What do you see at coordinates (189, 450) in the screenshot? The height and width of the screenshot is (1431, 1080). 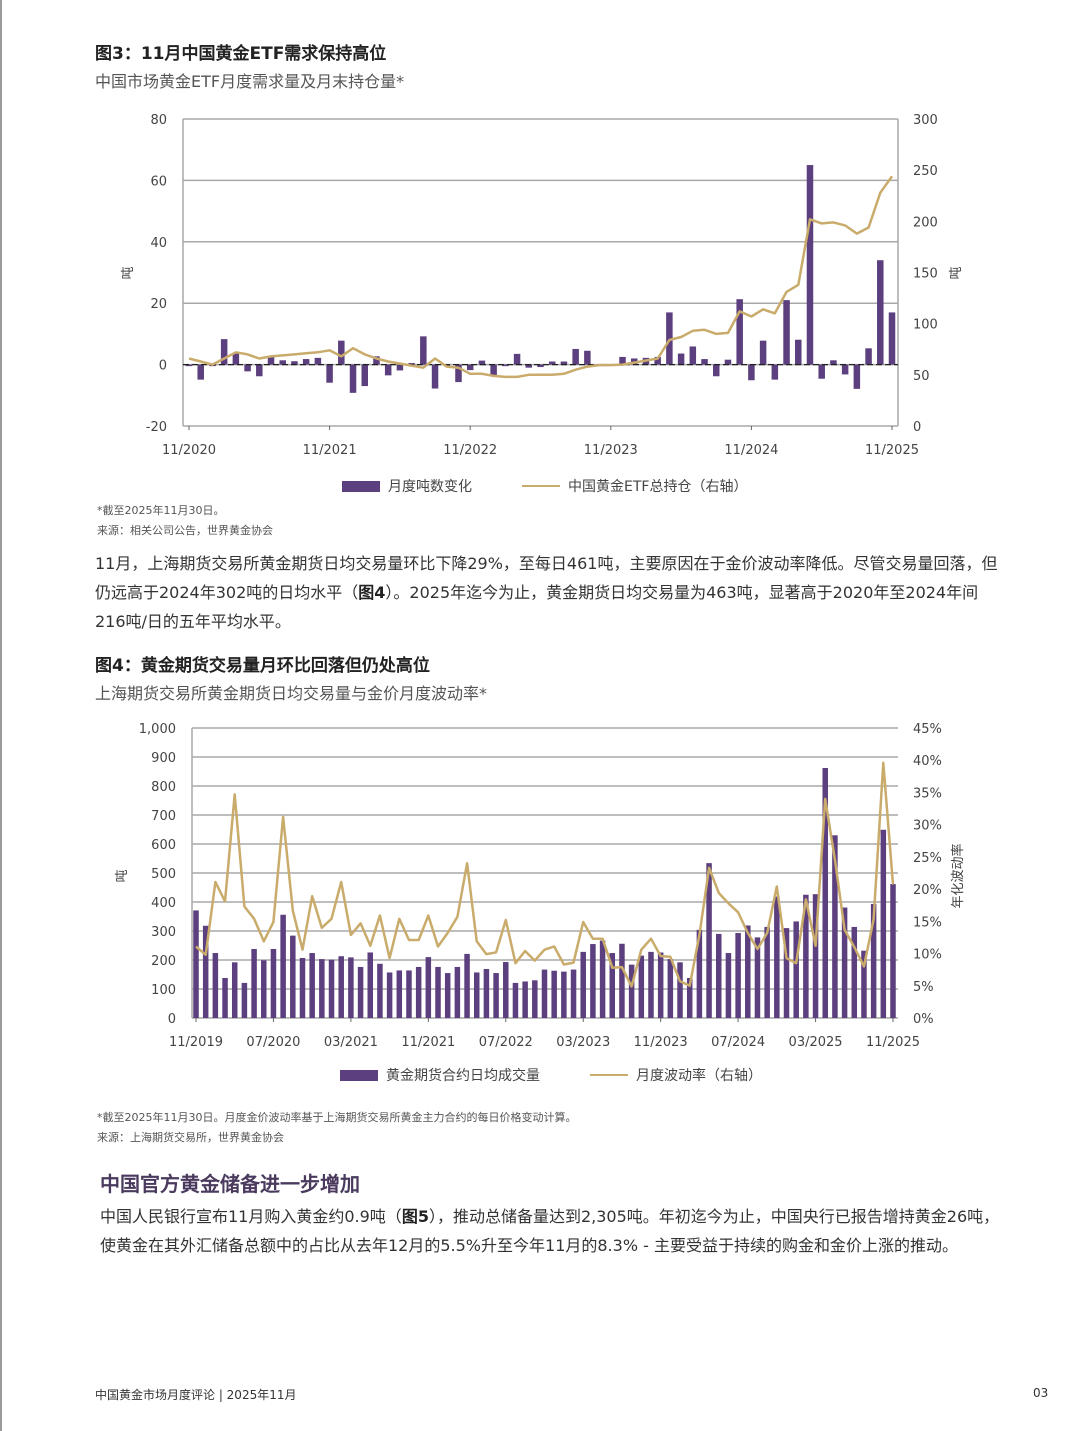 I see `x-tick-label: 11/2020` at bounding box center [189, 450].